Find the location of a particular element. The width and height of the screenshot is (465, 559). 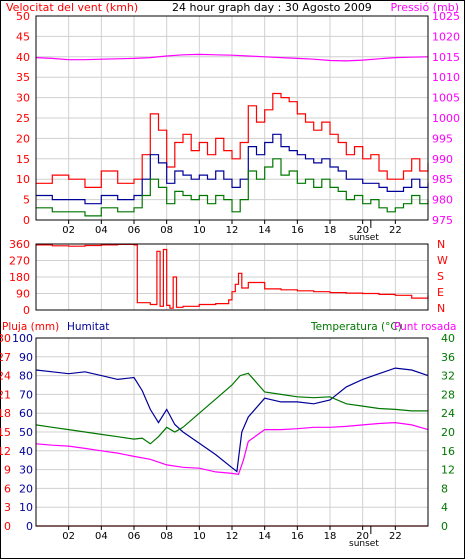

wind-chart-title: 24 hour graph day : 30 Agosto 2009 is located at coordinates (272, 7).